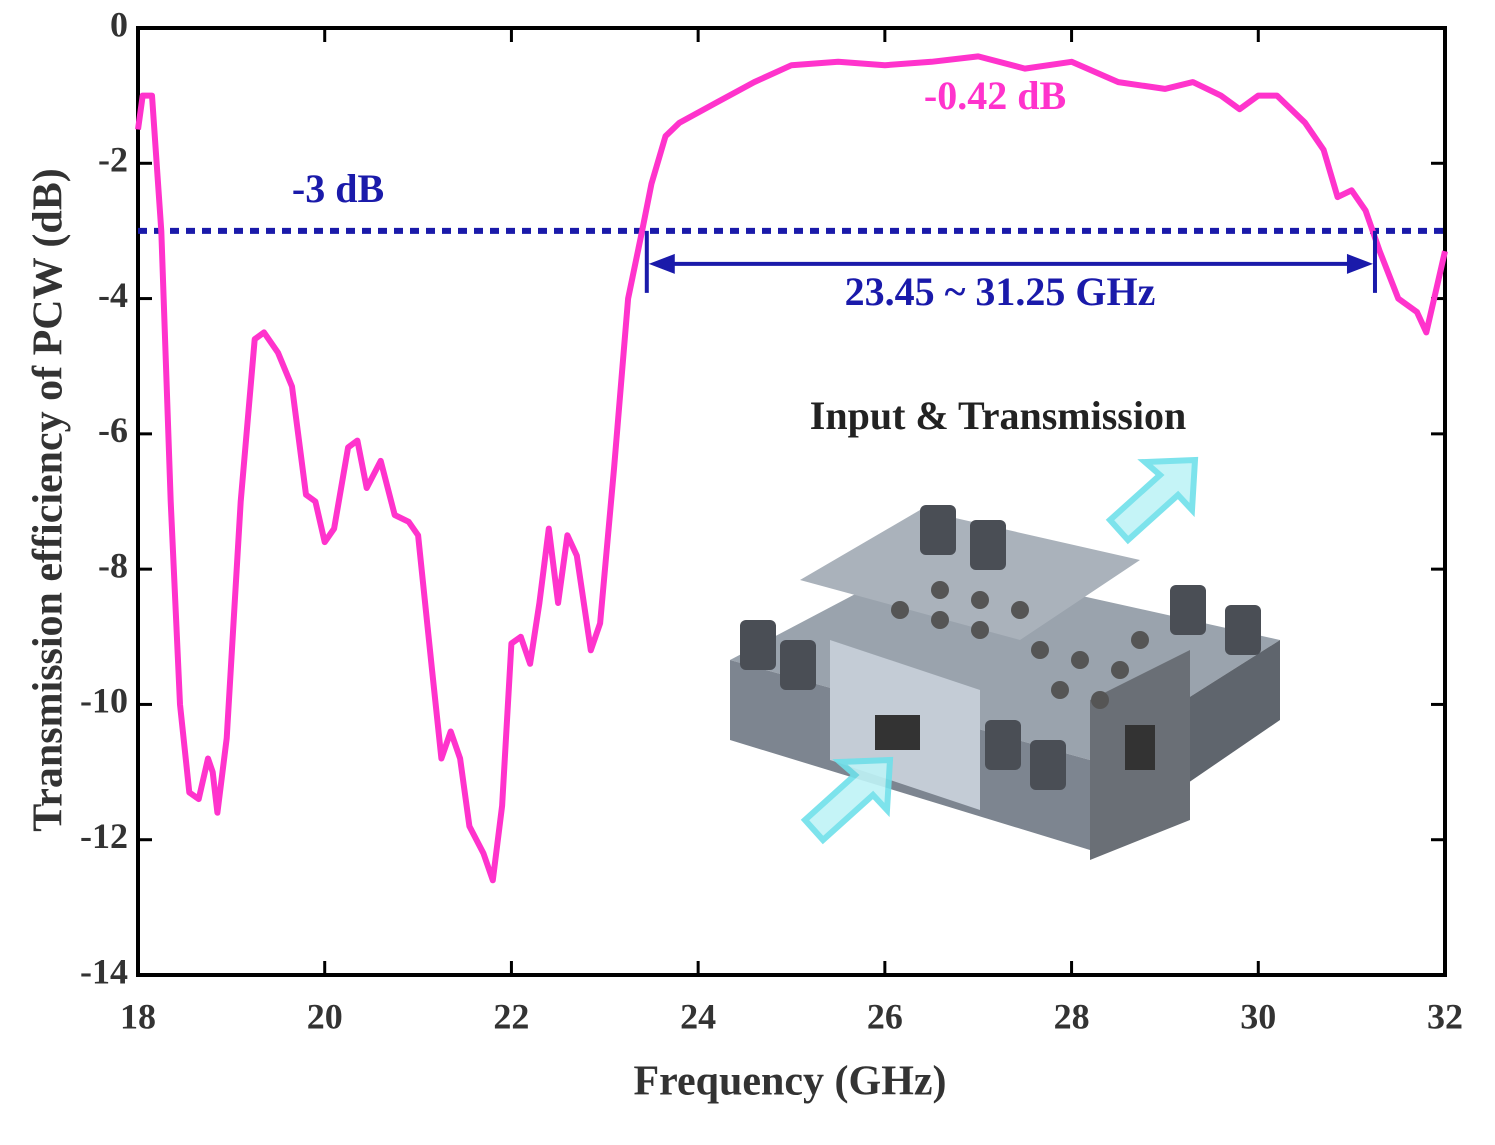  Describe the element at coordinates (885, 1016) in the screenshot. I see `x-tick-label: 26` at that location.